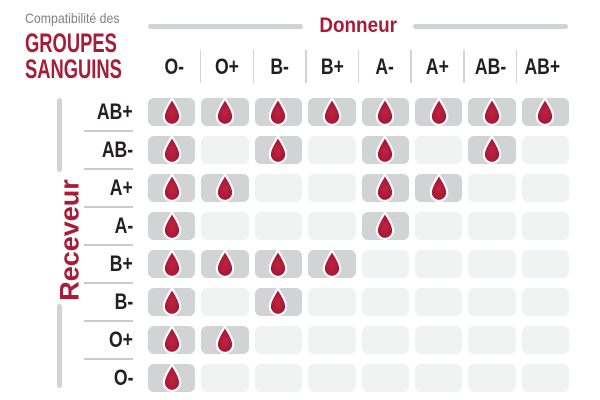 This screenshot has height=400, width=600. What do you see at coordinates (492, 226) in the screenshot?
I see `cell-receiver-A--donor-AB-` at bounding box center [492, 226].